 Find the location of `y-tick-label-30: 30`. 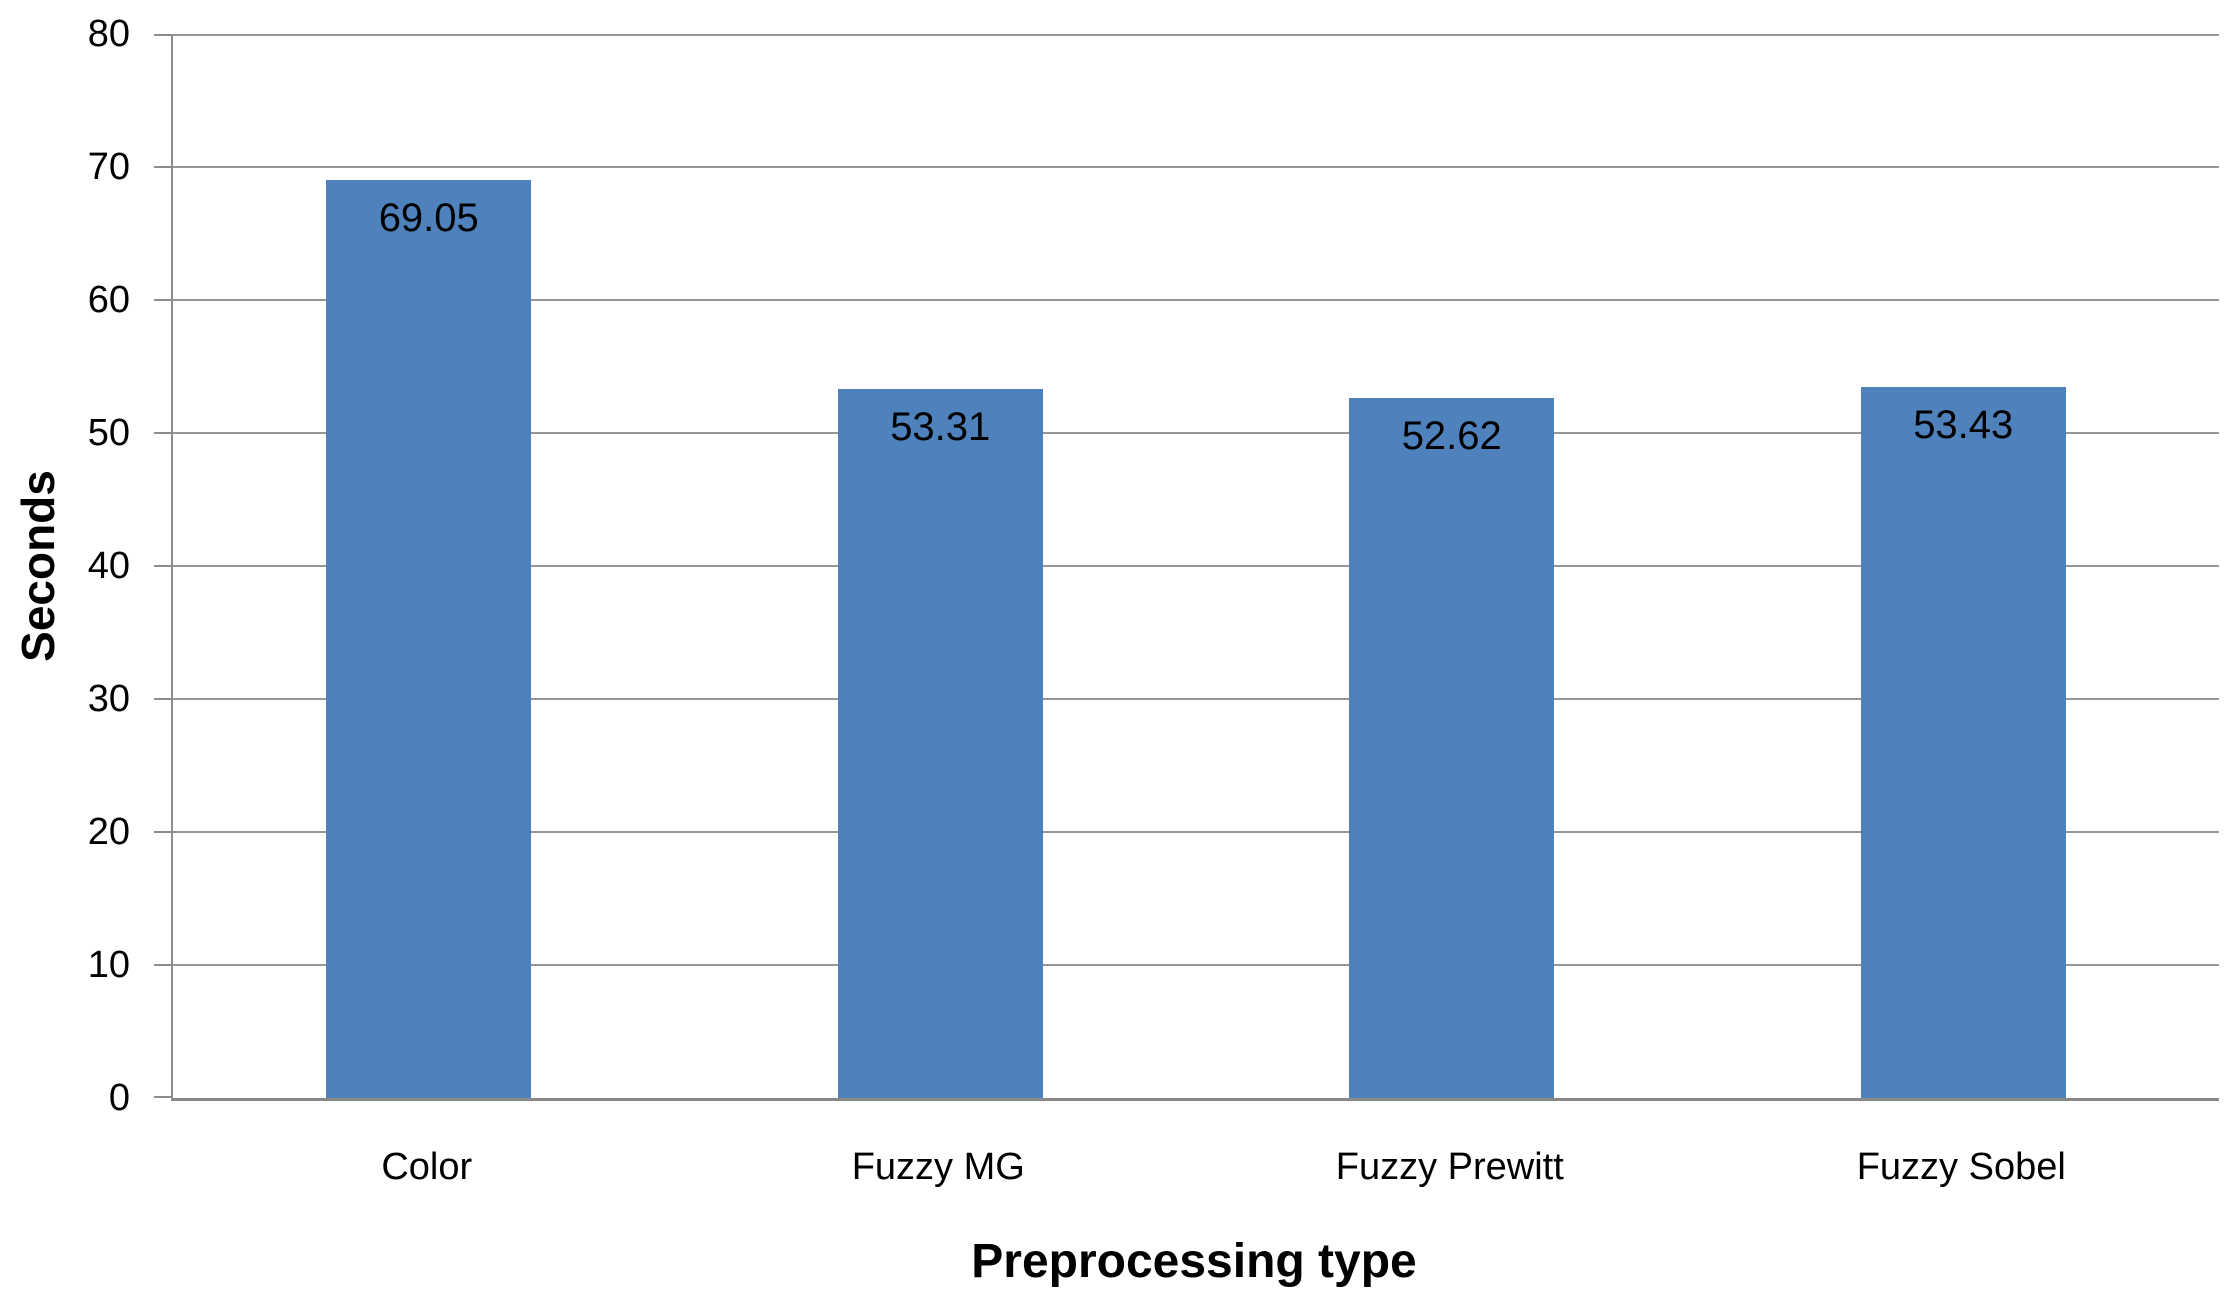

y-tick-label-30: 30 is located at coordinates (108, 699).